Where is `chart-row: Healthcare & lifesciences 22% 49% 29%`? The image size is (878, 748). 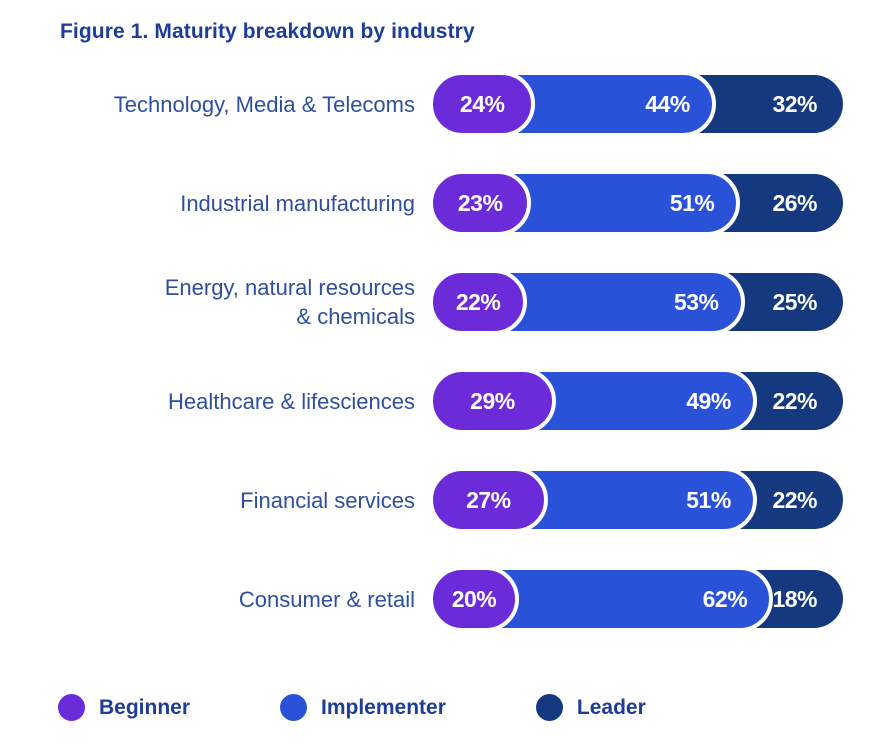
chart-row: Healthcare & lifesciences 22% 49% 29% is located at coordinates (451, 401).